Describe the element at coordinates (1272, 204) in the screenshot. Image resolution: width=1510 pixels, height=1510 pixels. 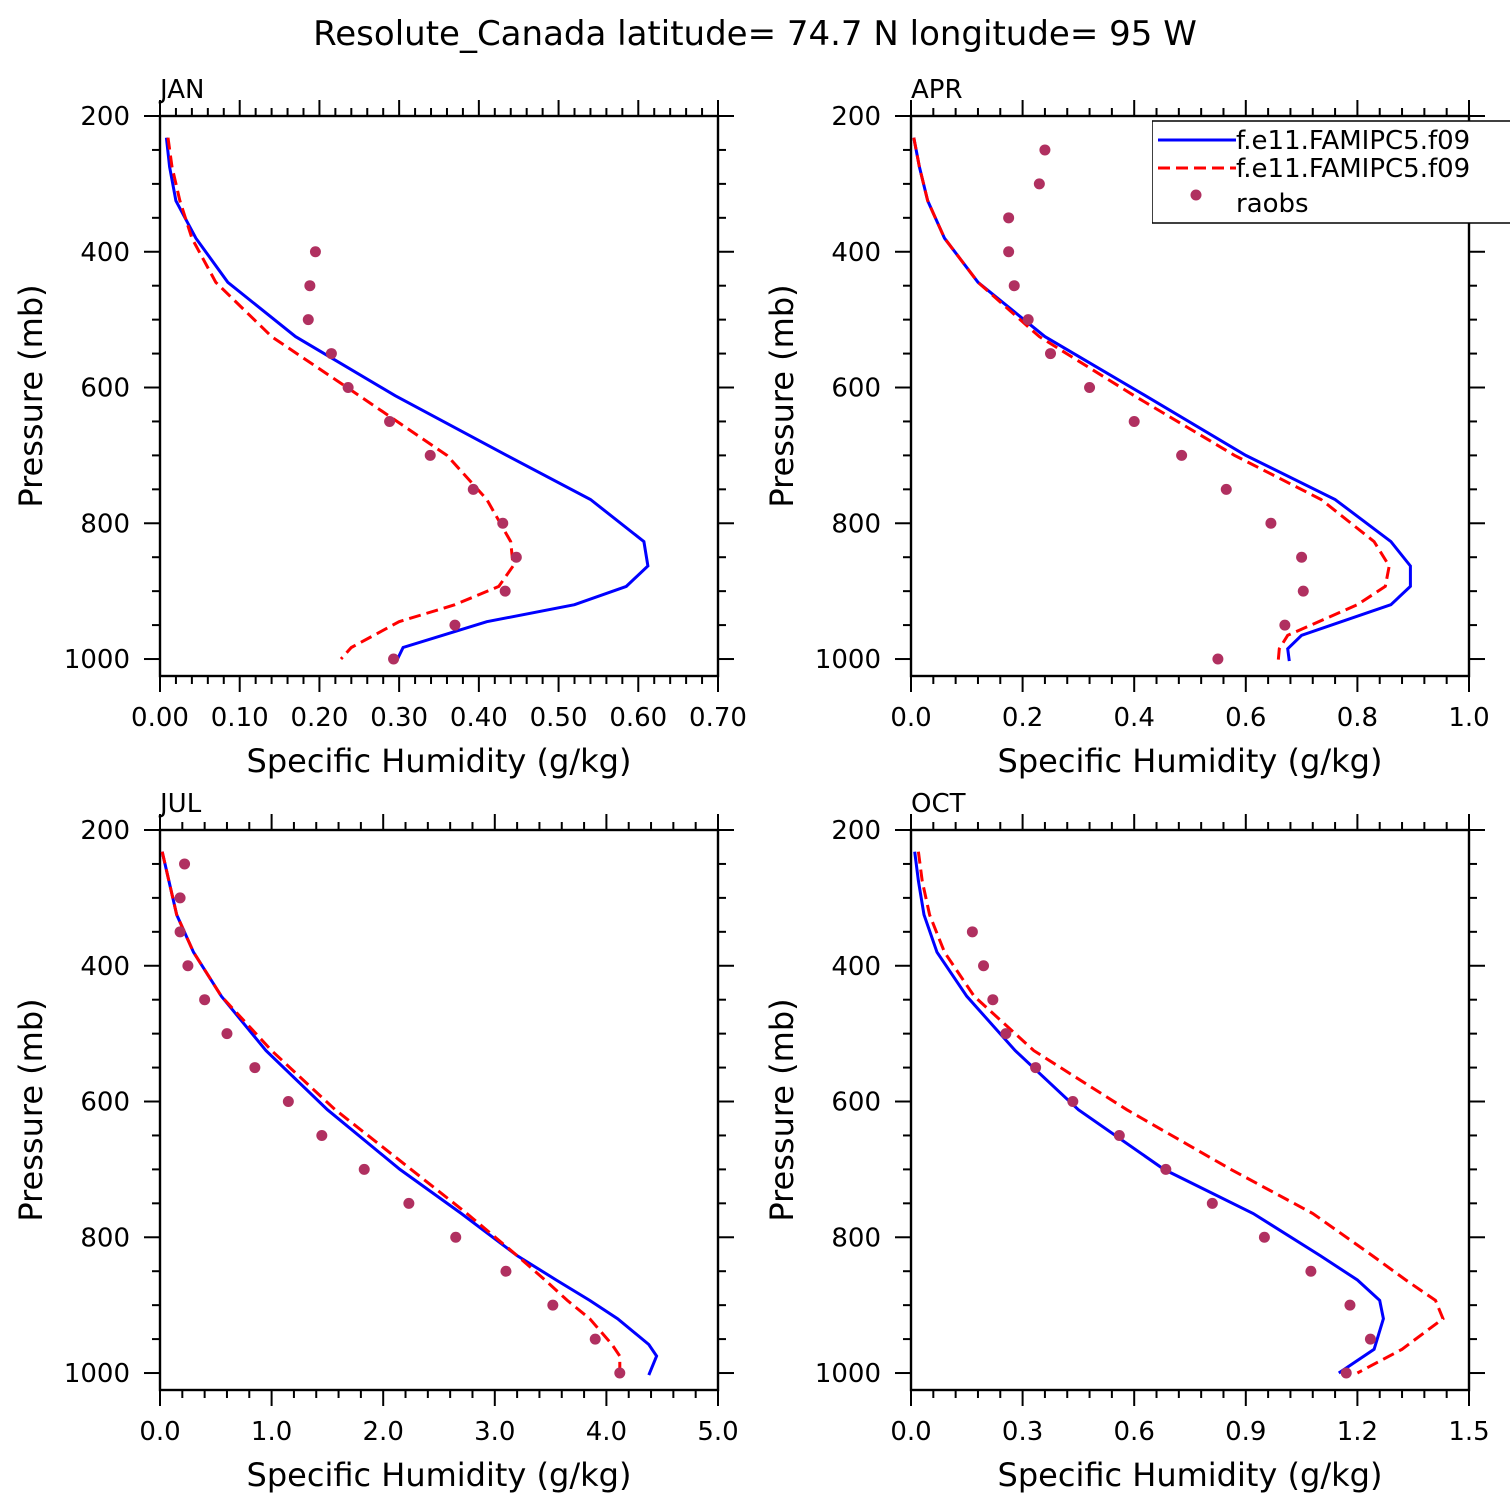
I see `legend-label: raobs` at that location.